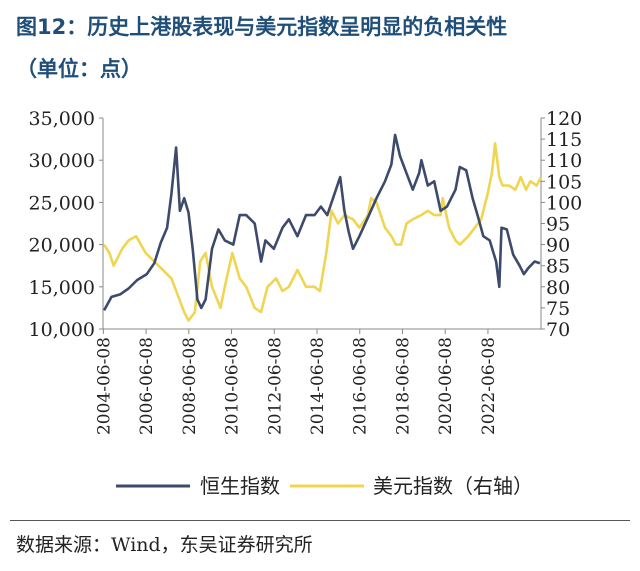 This screenshot has width=640, height=571. I want to click on x-tick-label: 2018-06-08, so click(403, 386).